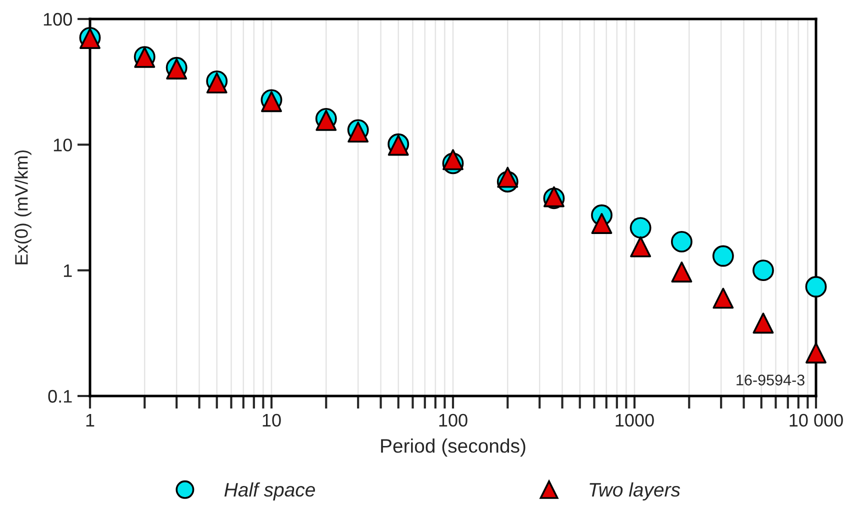 This screenshot has width=846, height=518. I want to click on x-axis-title: Period (seconds), so click(453, 447).